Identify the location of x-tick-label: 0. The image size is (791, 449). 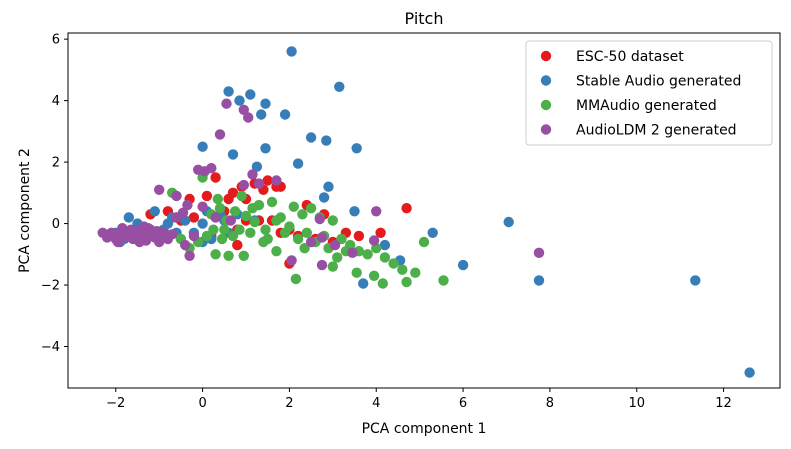
(202, 403).